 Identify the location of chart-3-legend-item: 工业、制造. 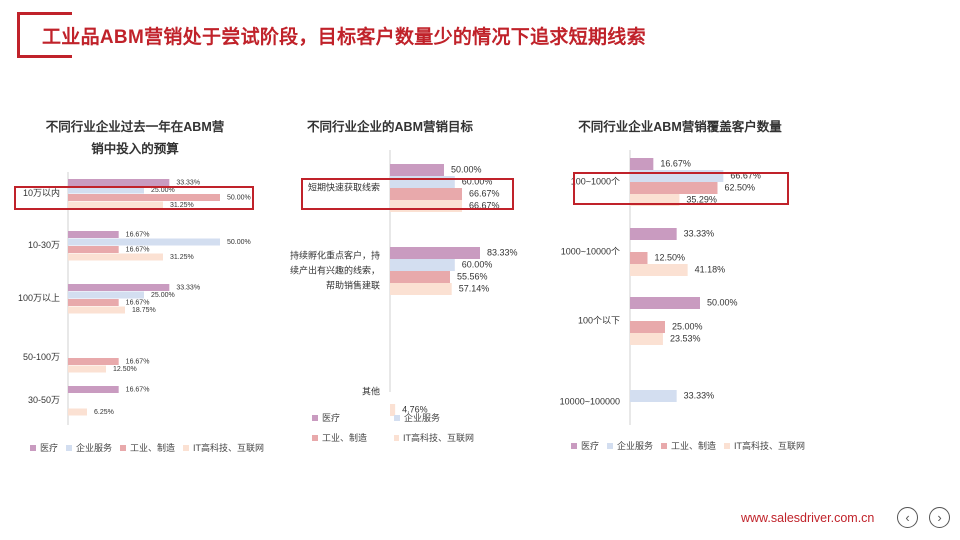
(688, 445).